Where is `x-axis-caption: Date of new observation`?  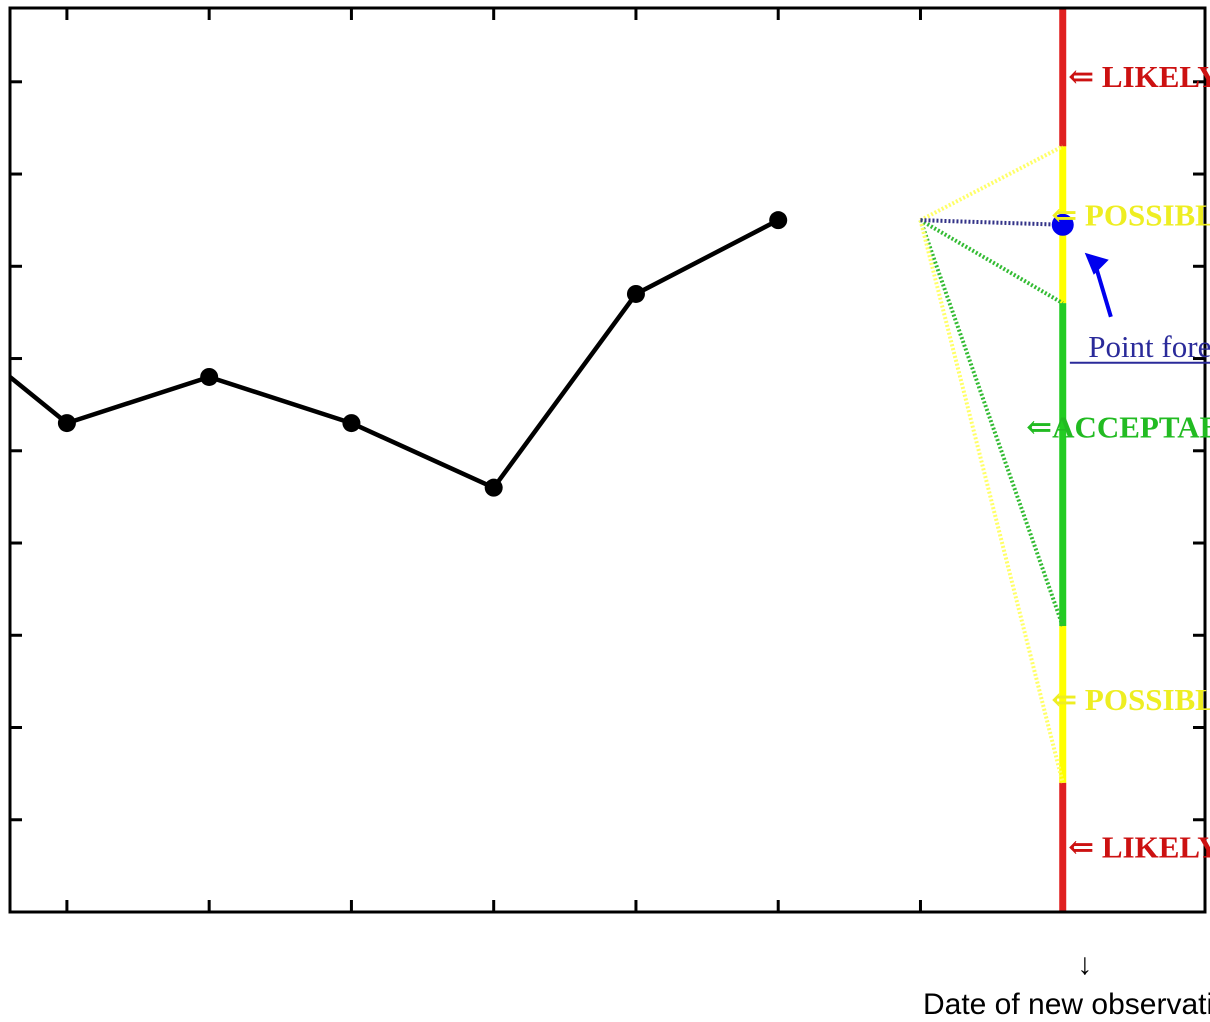
x-axis-caption: Date of new observation is located at coordinates (1066, 1004).